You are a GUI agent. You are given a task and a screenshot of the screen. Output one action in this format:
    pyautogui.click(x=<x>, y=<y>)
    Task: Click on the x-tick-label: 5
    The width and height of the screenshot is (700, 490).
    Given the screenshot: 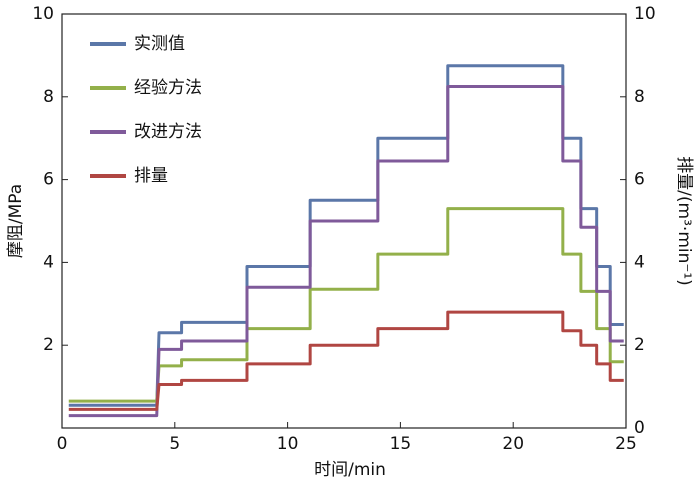 What is the action you would take?
    pyautogui.click(x=174, y=444)
    